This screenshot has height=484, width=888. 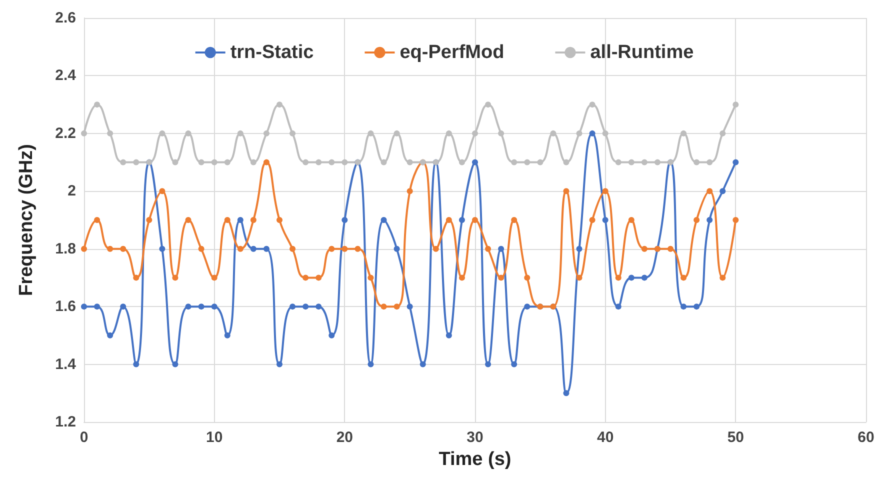 What do you see at coordinates (866, 437) in the screenshot?
I see `x-tick-label: 60` at bounding box center [866, 437].